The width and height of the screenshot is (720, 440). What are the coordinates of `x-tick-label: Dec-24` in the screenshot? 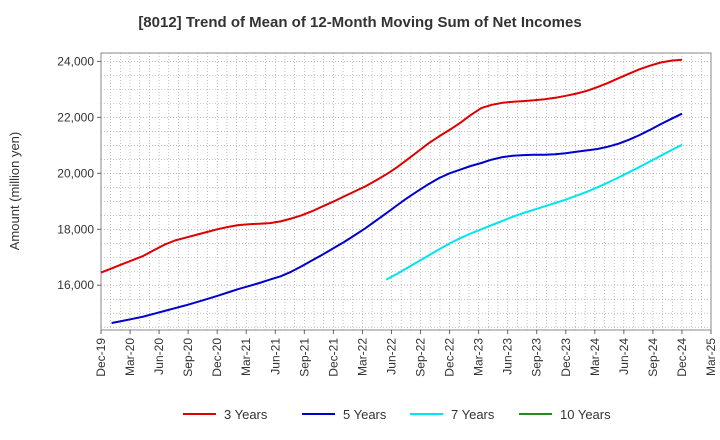 It's located at (682, 357).